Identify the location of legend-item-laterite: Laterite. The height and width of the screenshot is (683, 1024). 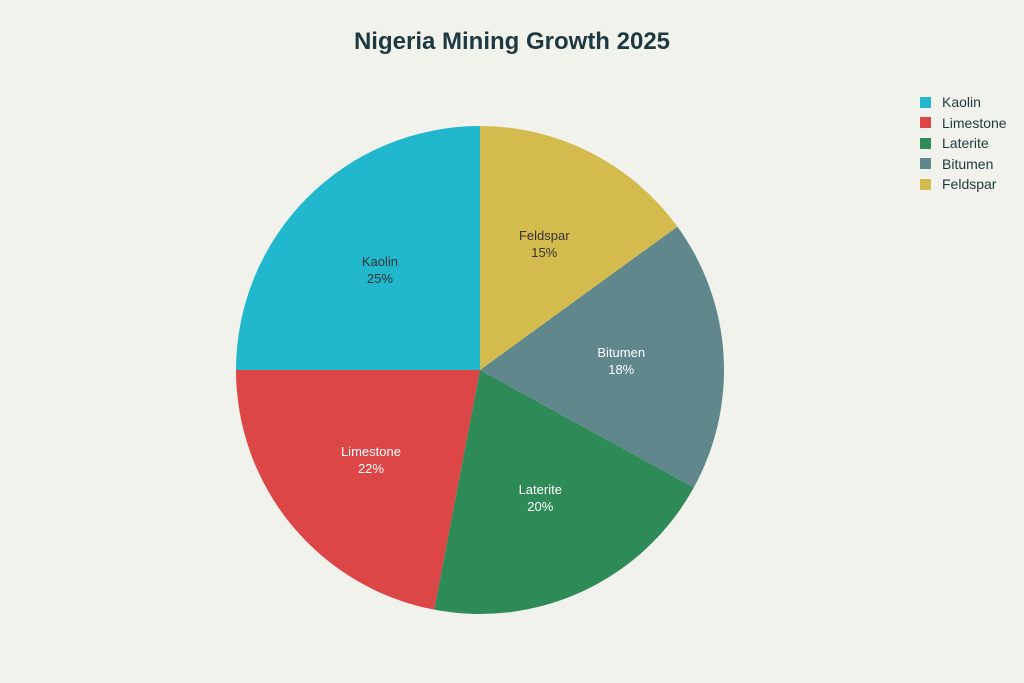
(963, 143).